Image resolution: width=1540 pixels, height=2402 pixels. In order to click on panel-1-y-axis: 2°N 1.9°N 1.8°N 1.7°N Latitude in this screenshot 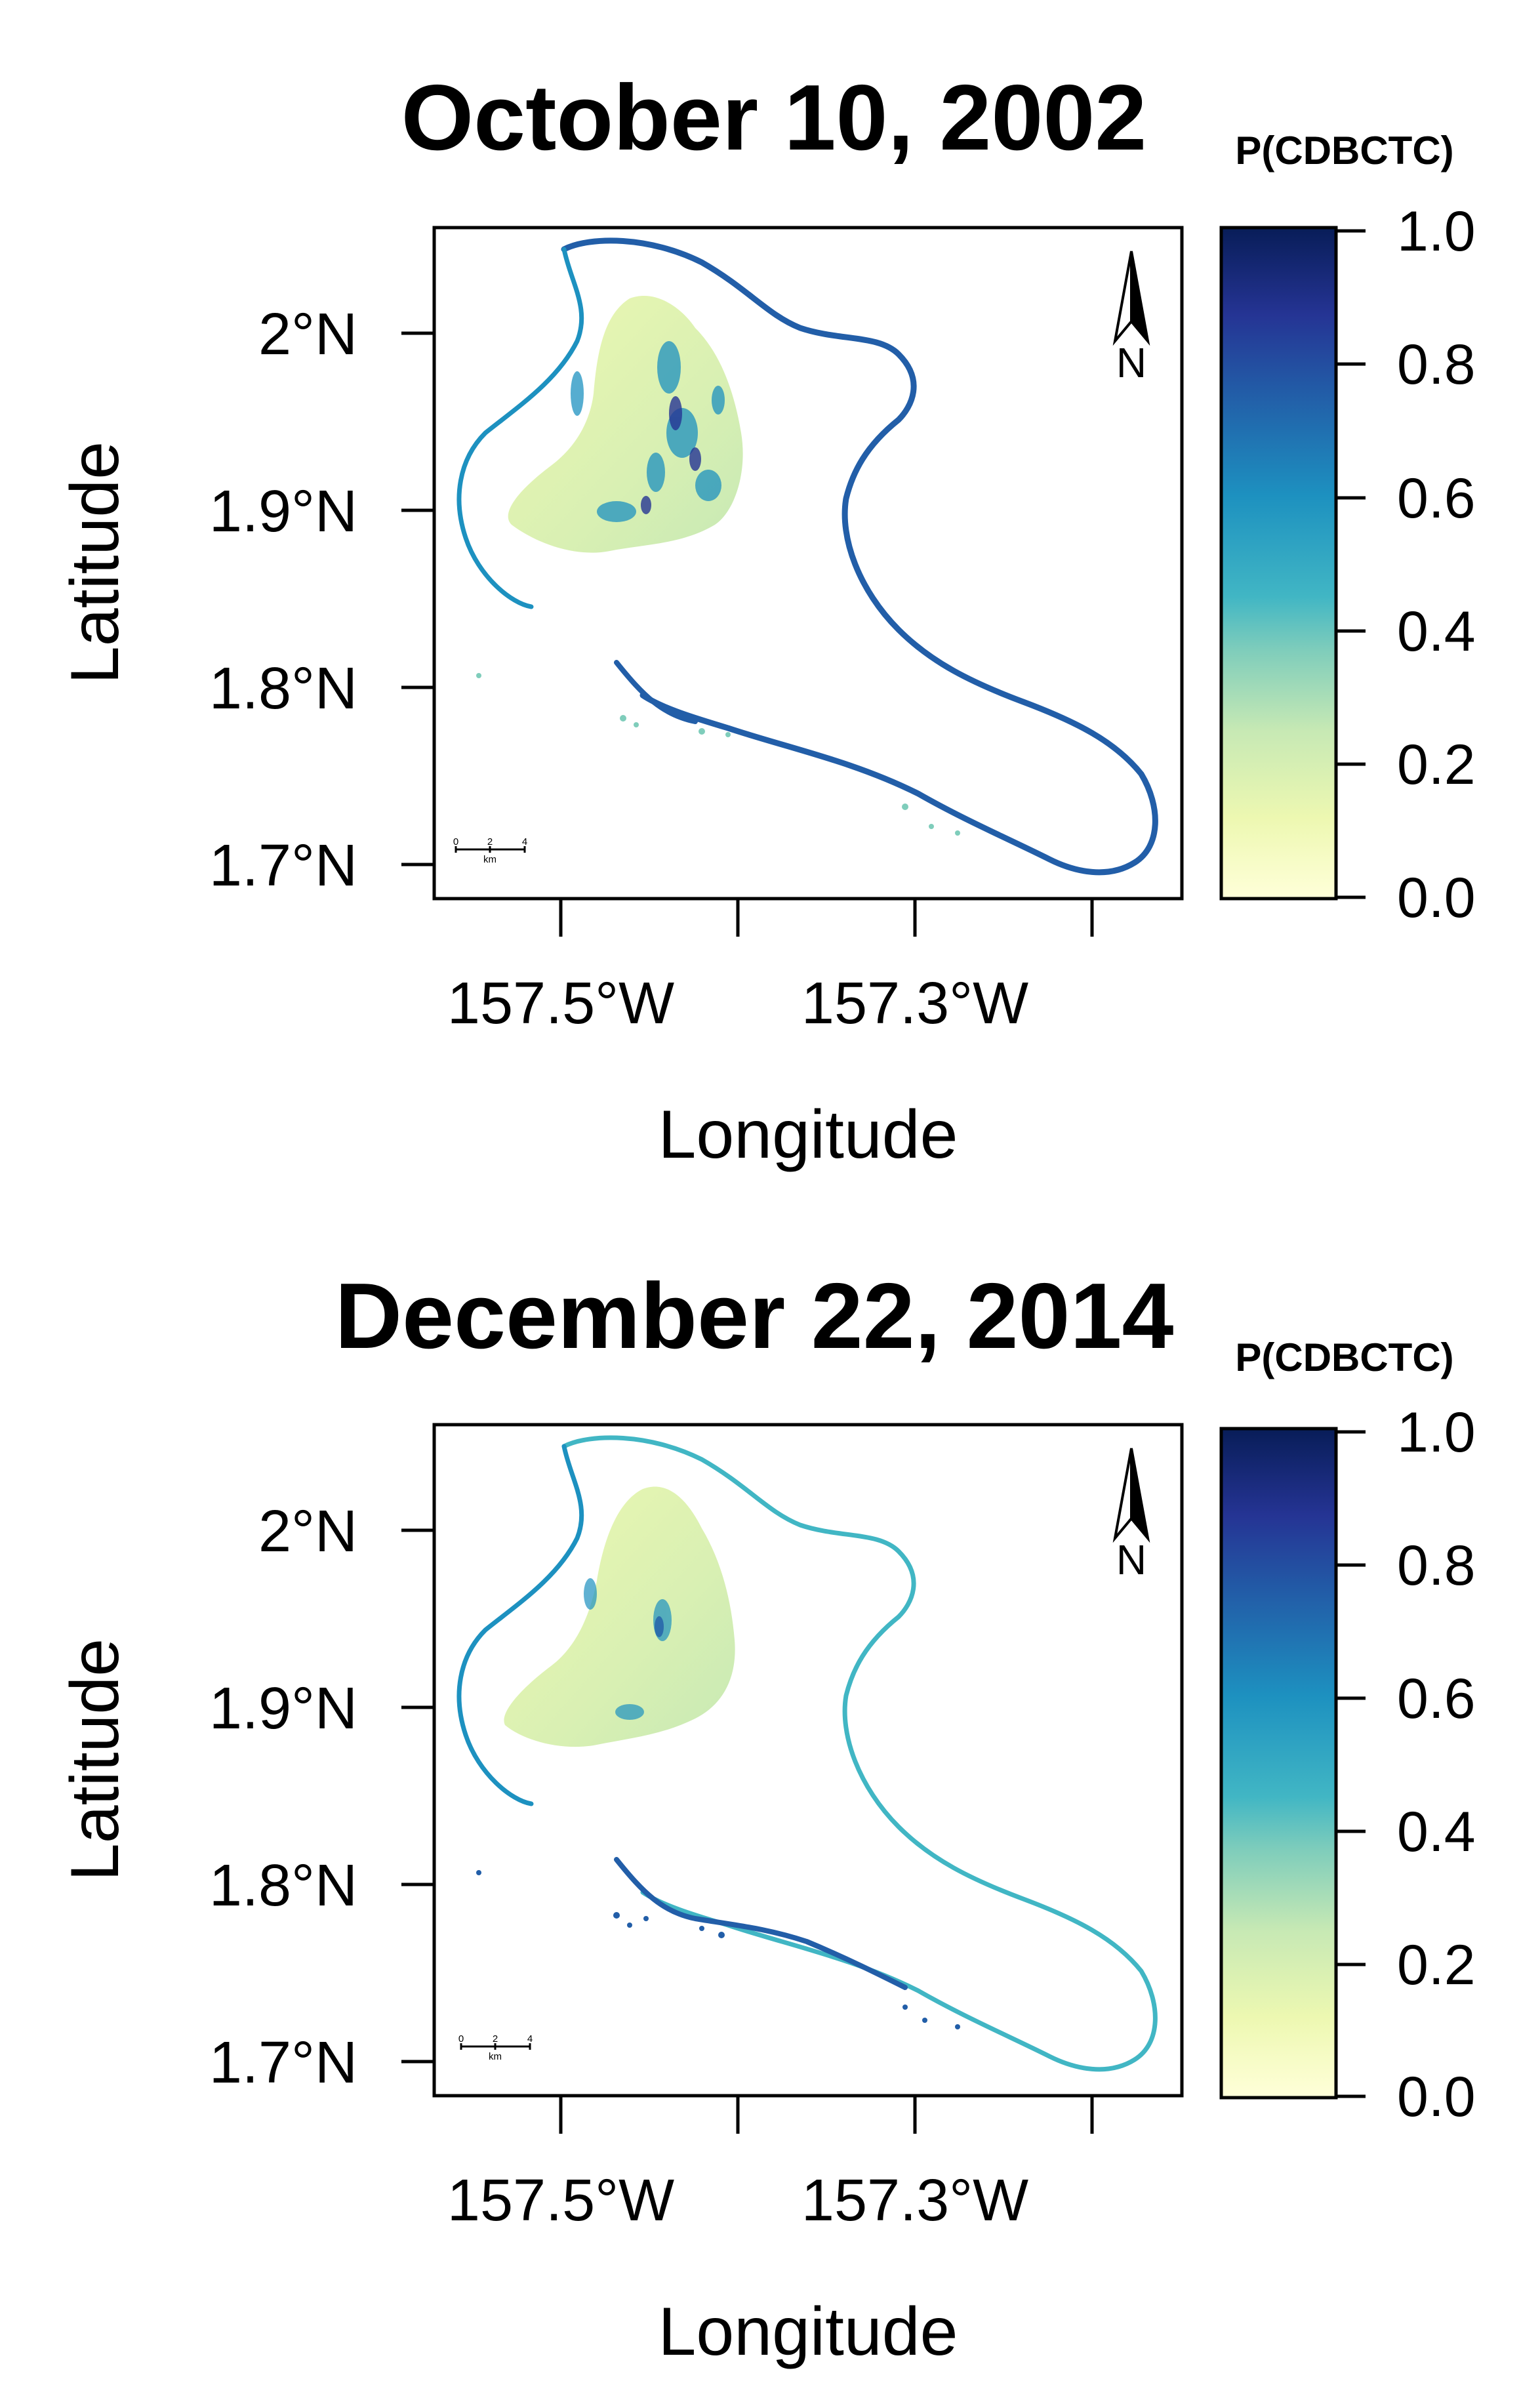, I will do `click(245, 600)`.